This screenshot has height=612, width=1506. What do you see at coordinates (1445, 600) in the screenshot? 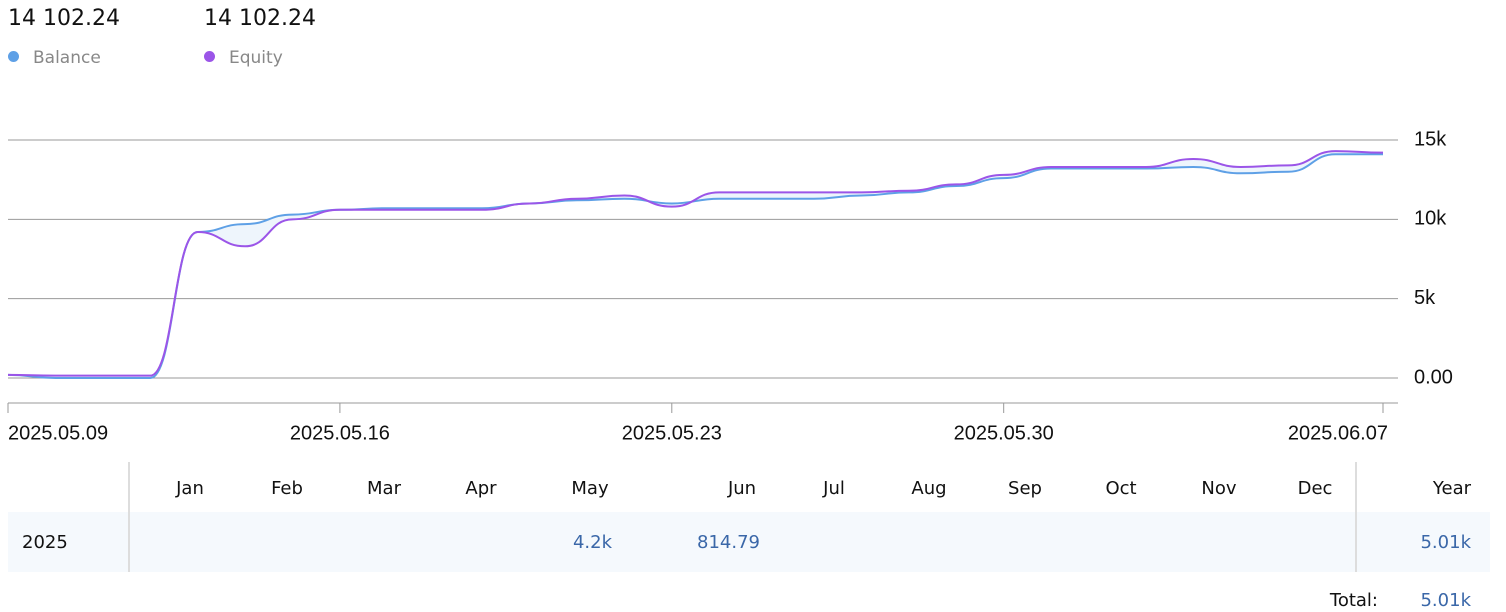
I see `total-value: 5.01k` at bounding box center [1445, 600].